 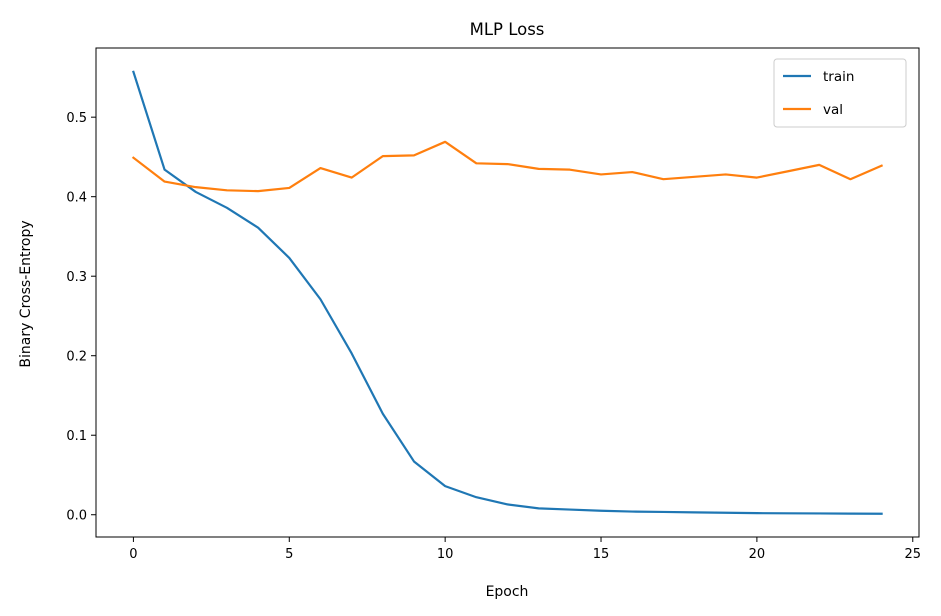 What do you see at coordinates (601, 554) in the screenshot?
I see `x-tick-label: 15` at bounding box center [601, 554].